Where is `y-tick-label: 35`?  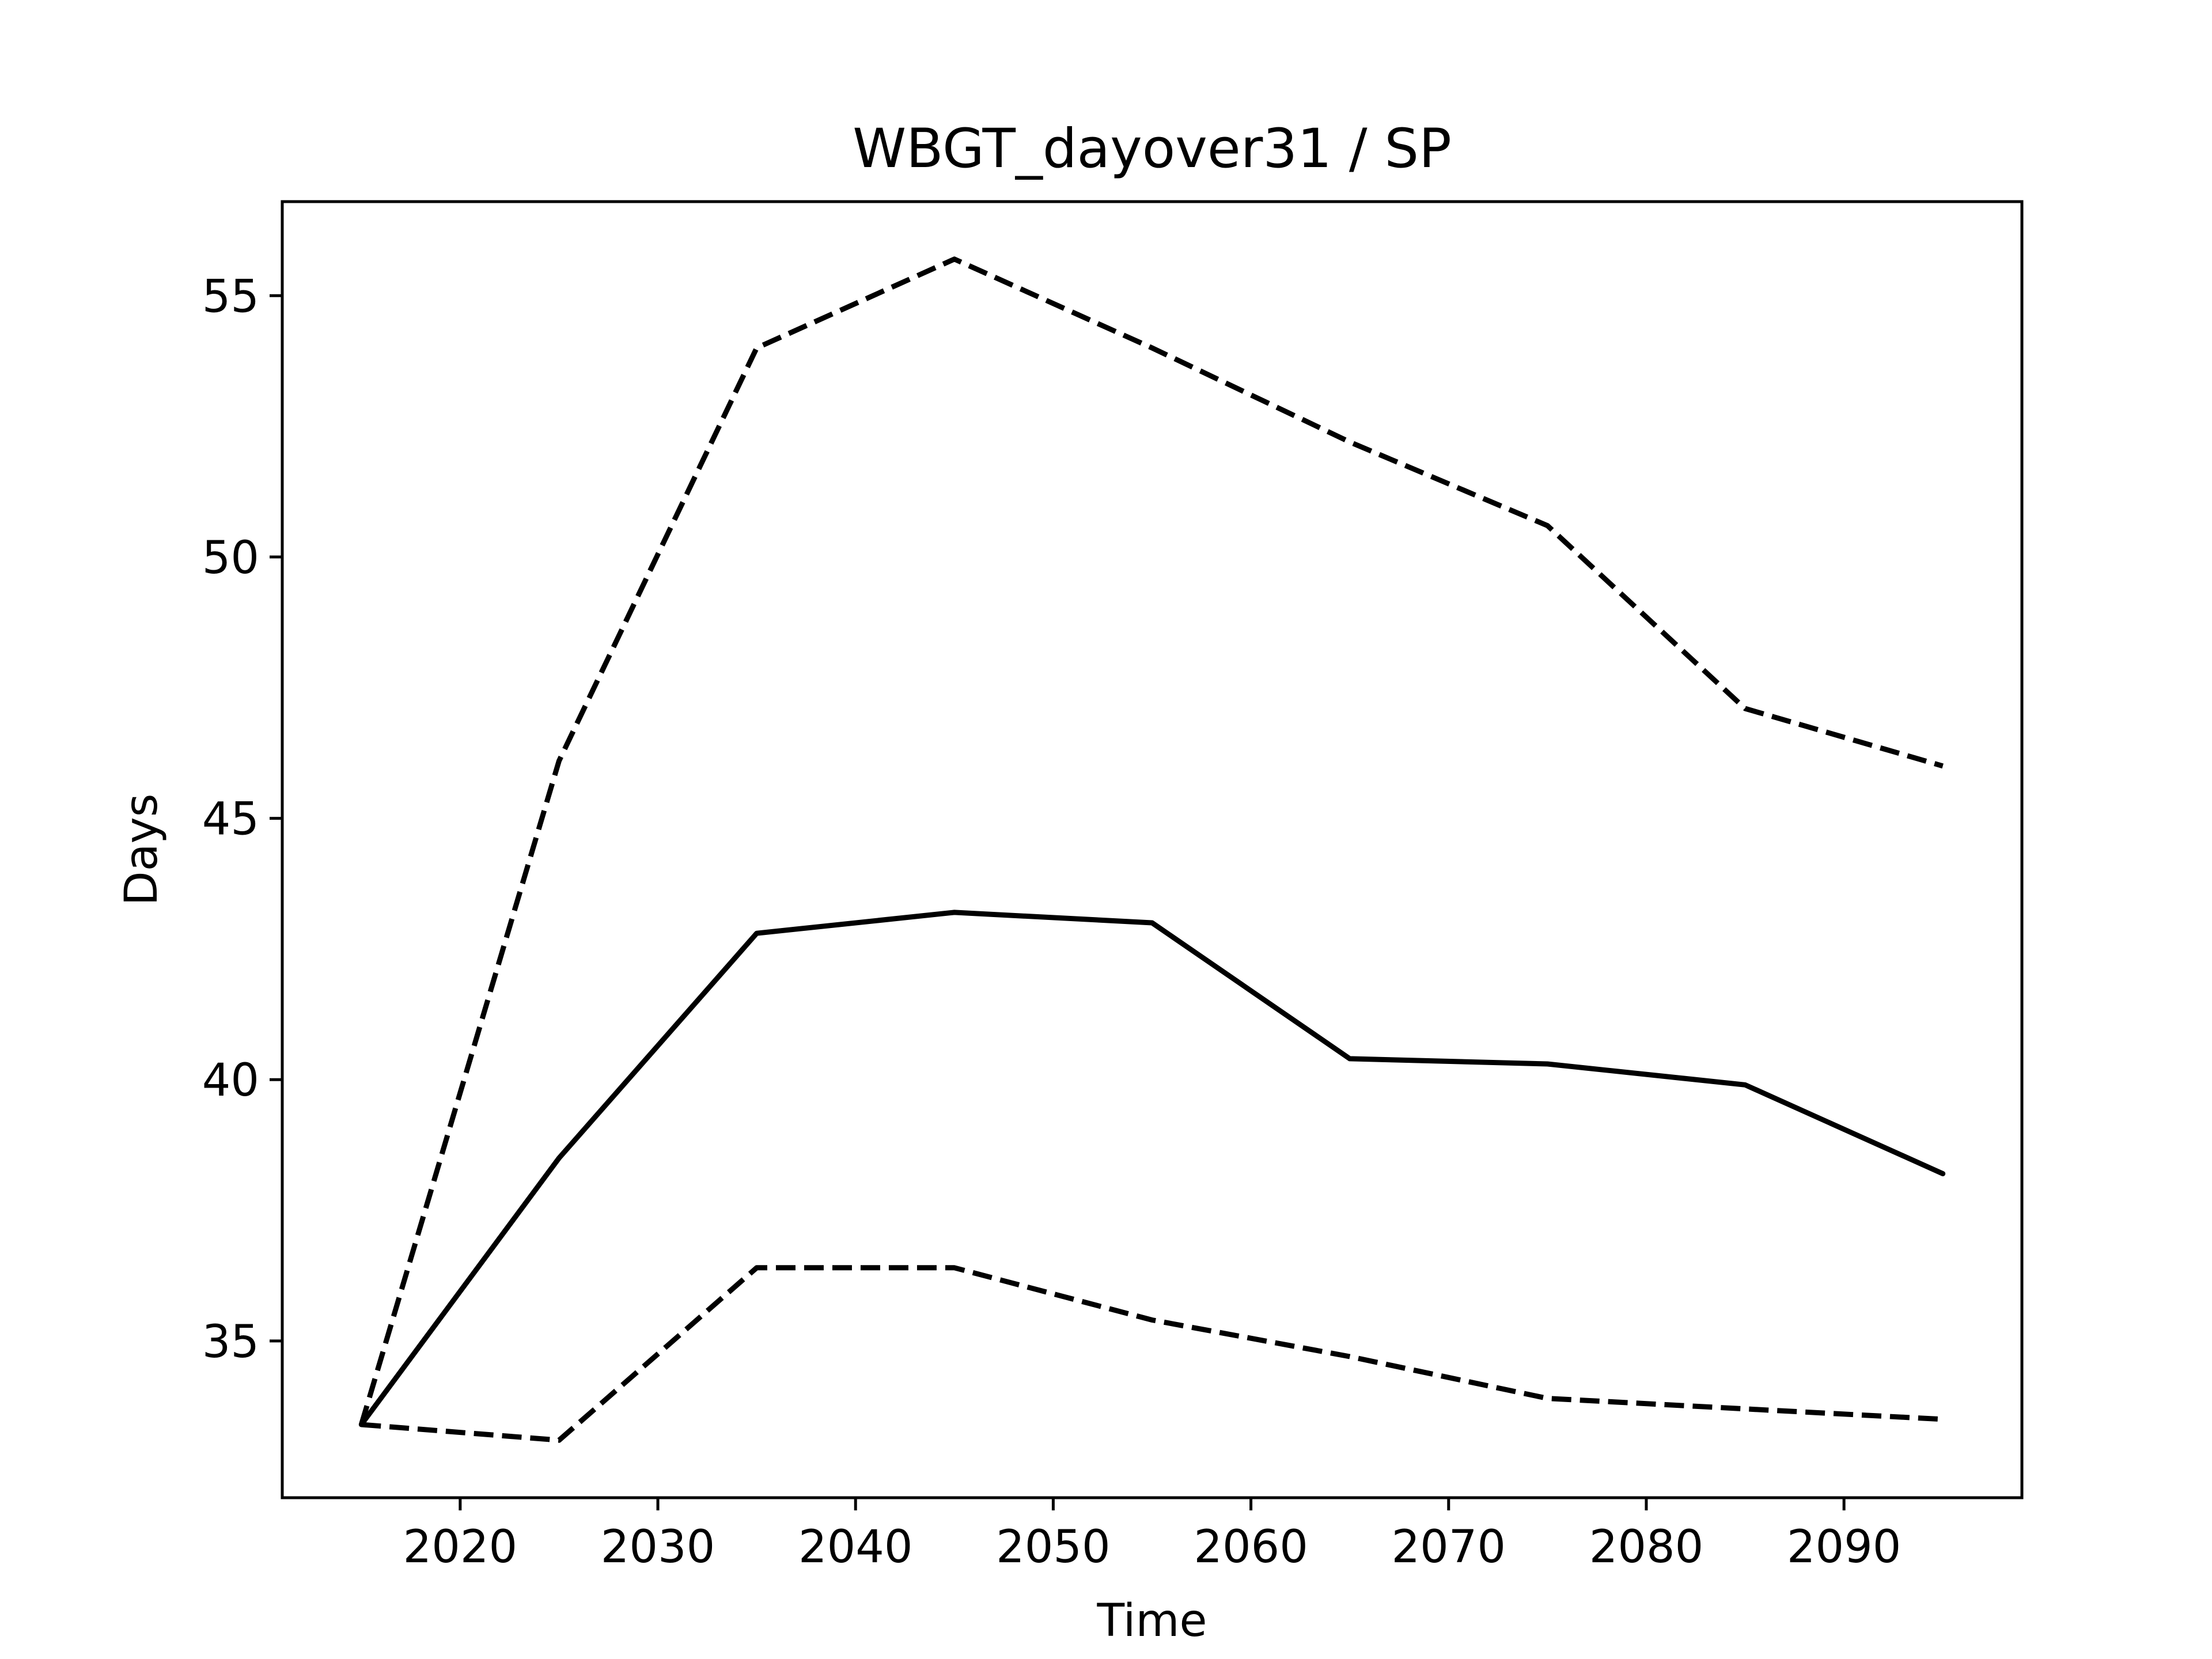
y-tick-label: 35 is located at coordinates (230, 1342).